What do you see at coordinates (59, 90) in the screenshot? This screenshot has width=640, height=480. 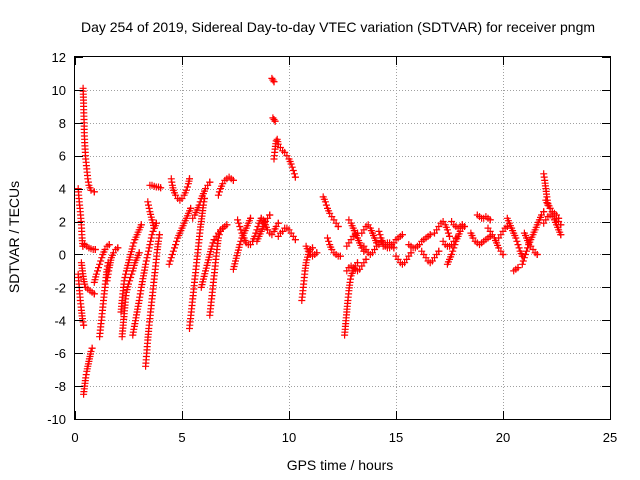 I see `y-tick-label: 10` at bounding box center [59, 90].